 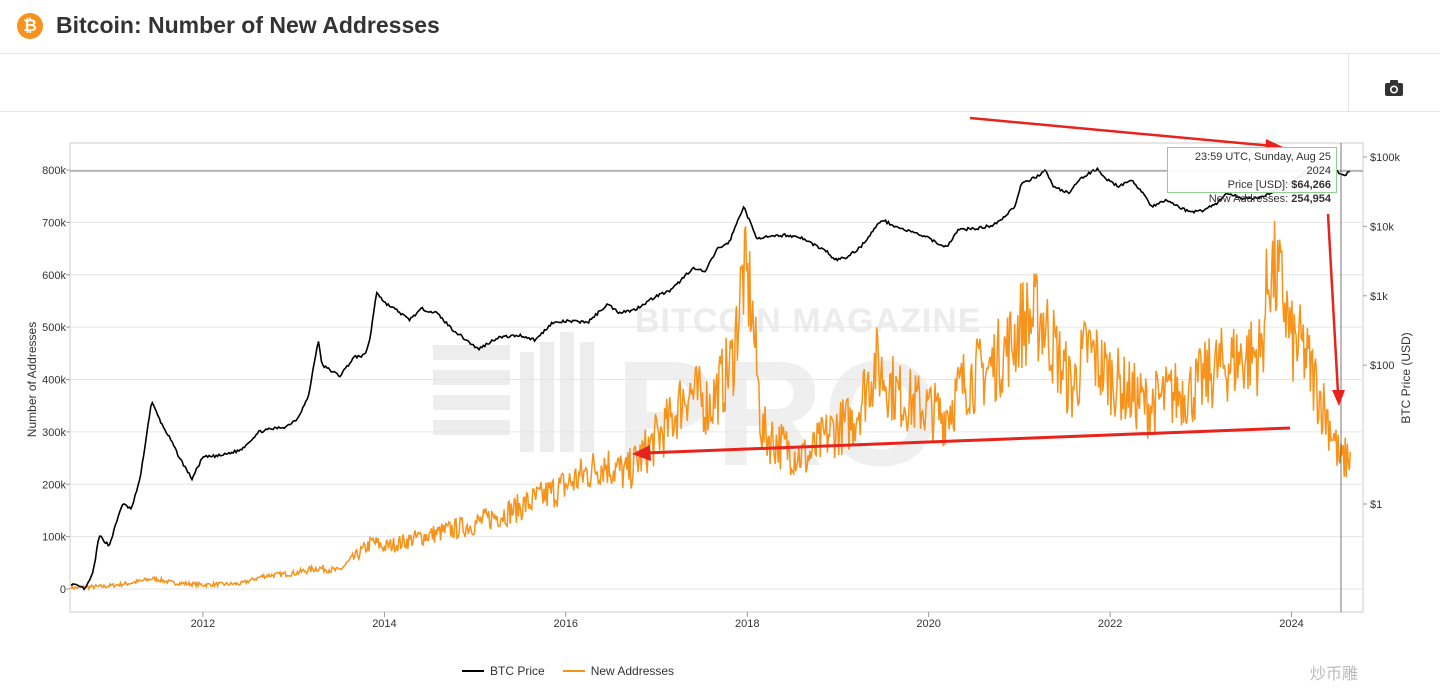 I want to click on left-axis-tick-label: 200k, so click(x=54, y=485).